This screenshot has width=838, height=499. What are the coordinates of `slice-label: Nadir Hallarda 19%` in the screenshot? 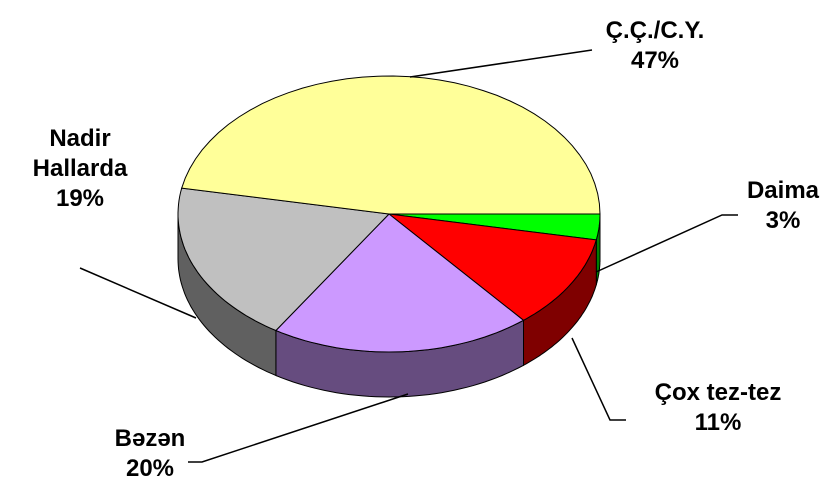 It's located at (80, 169).